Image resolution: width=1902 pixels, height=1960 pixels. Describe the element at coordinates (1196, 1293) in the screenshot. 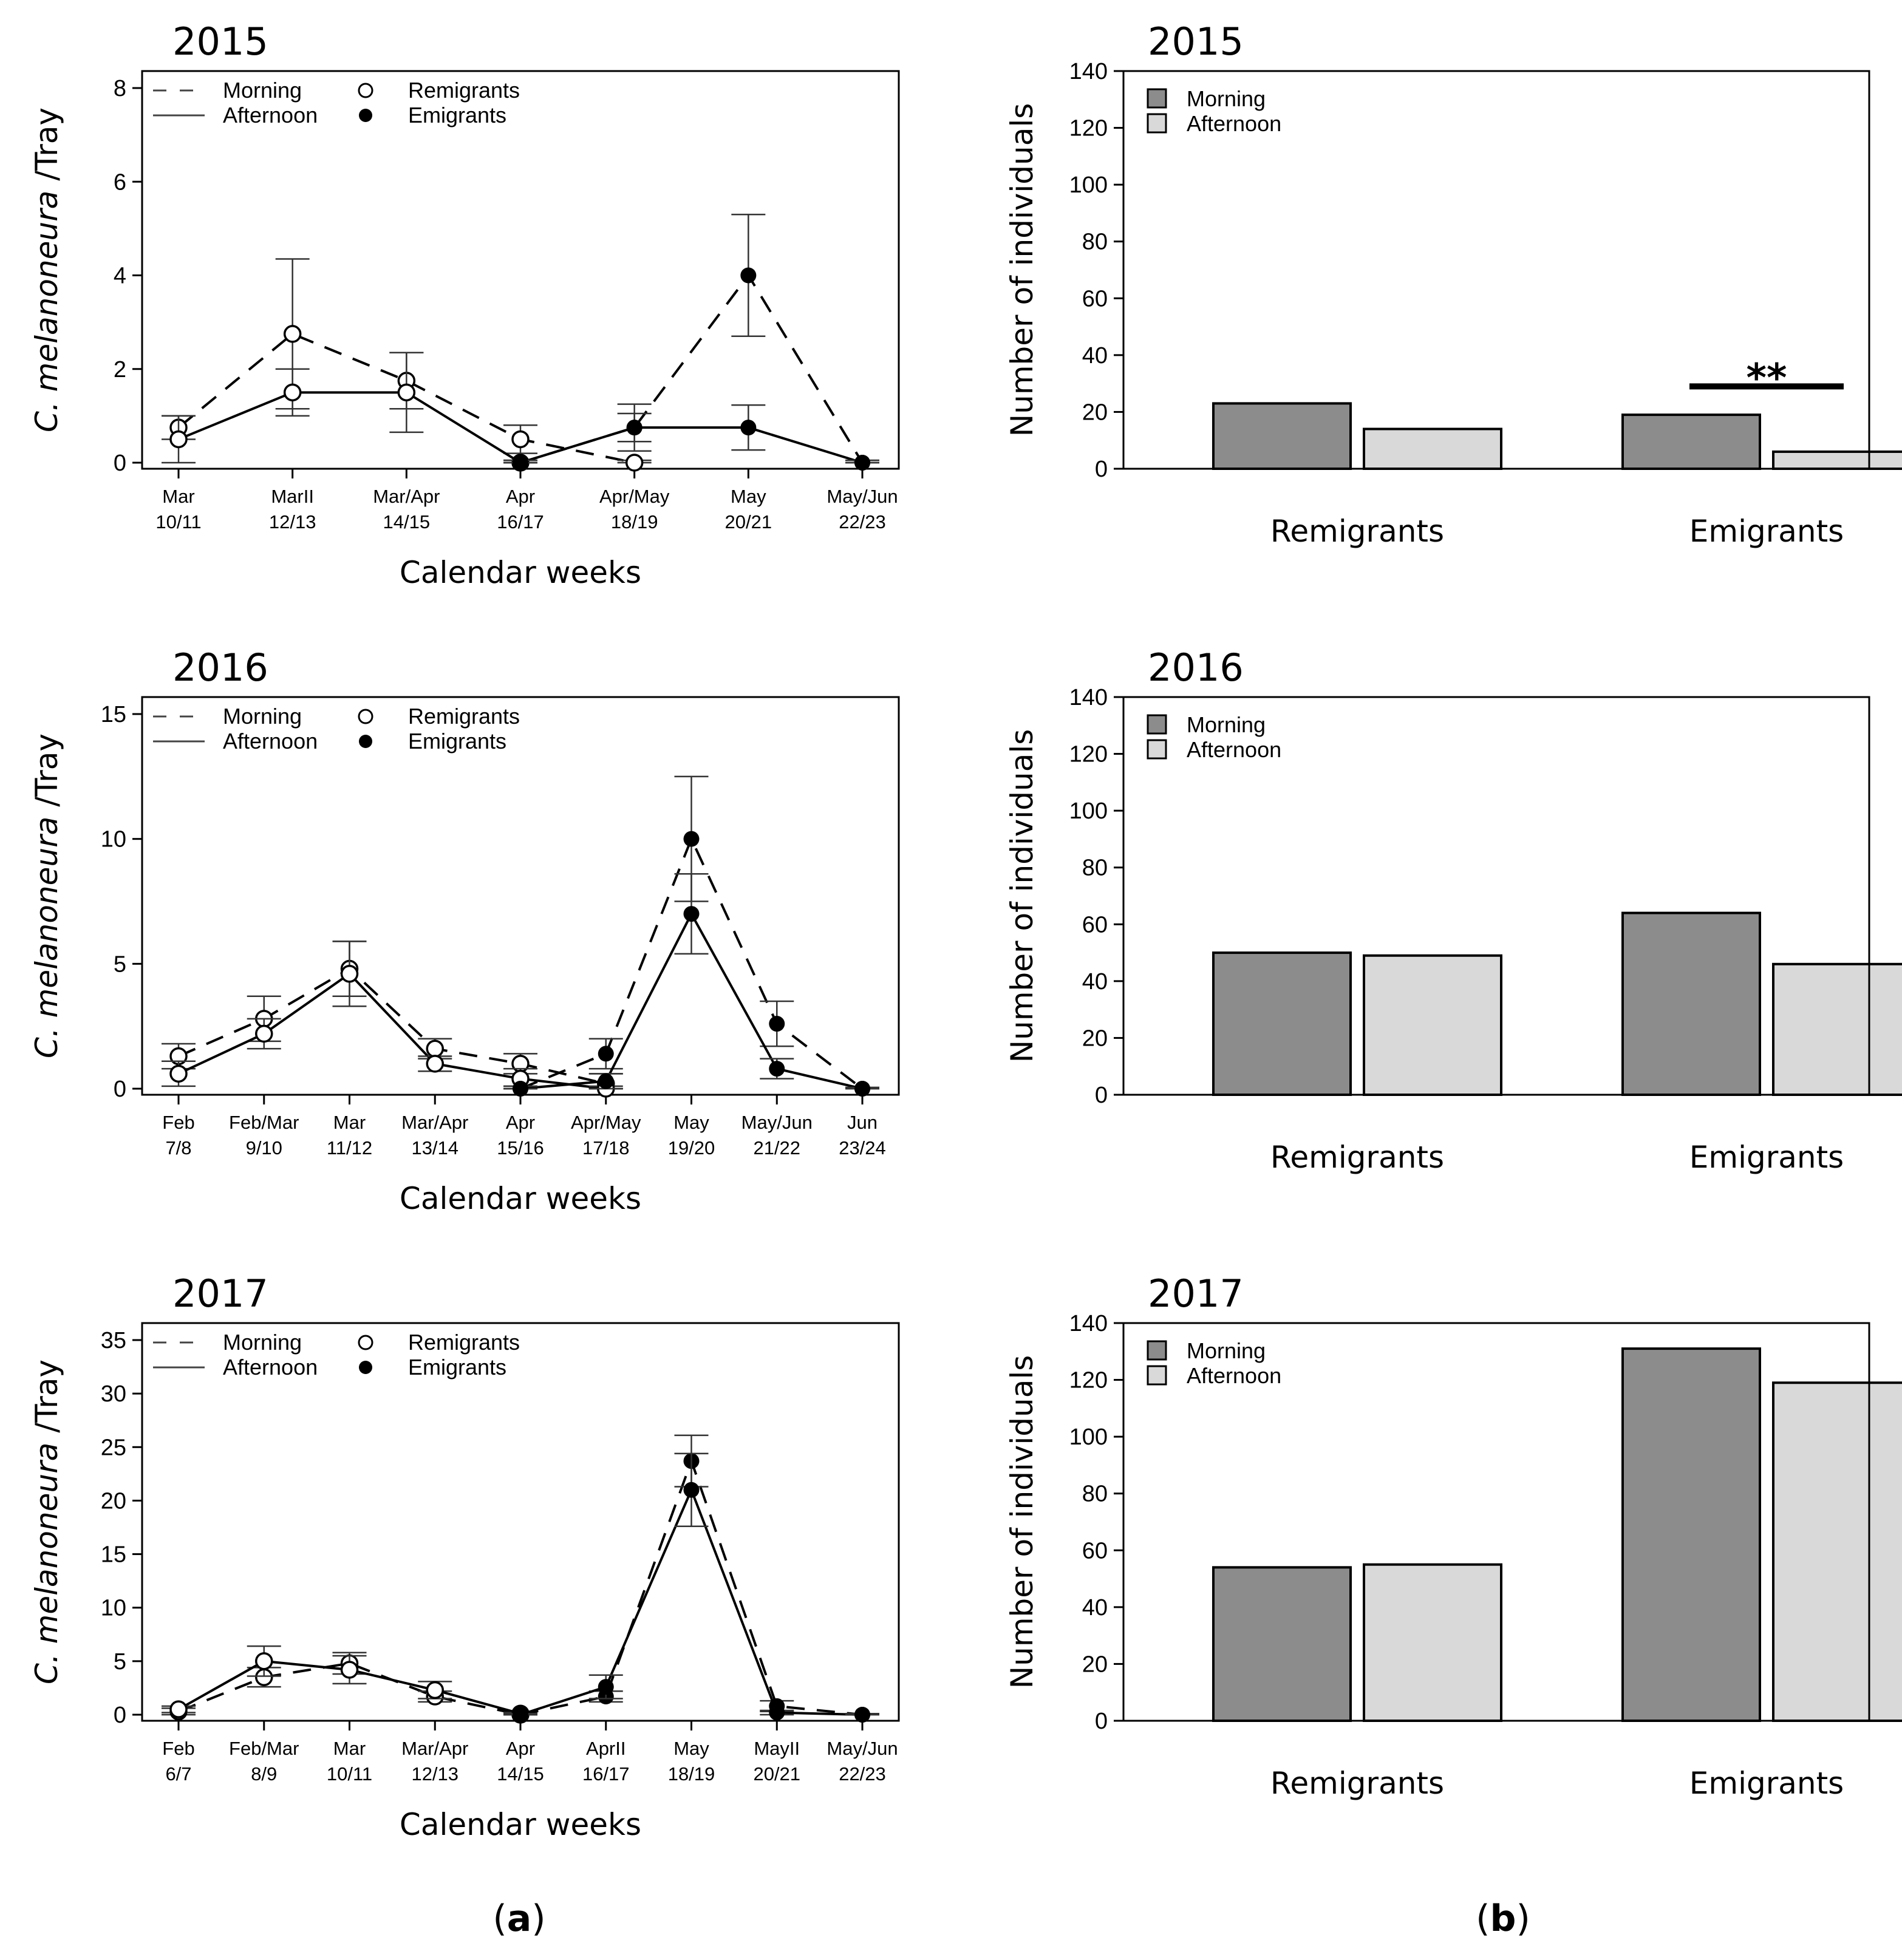

I see `chart-title: 2017` at that location.